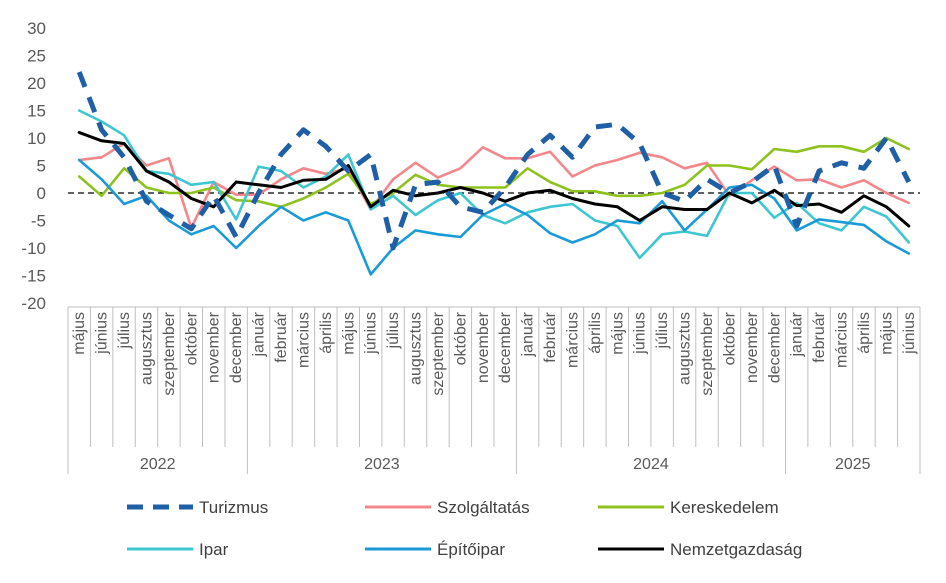 The image size is (946, 583). Describe the element at coordinates (651, 464) in the screenshot. I see `year-label: 2024` at that location.